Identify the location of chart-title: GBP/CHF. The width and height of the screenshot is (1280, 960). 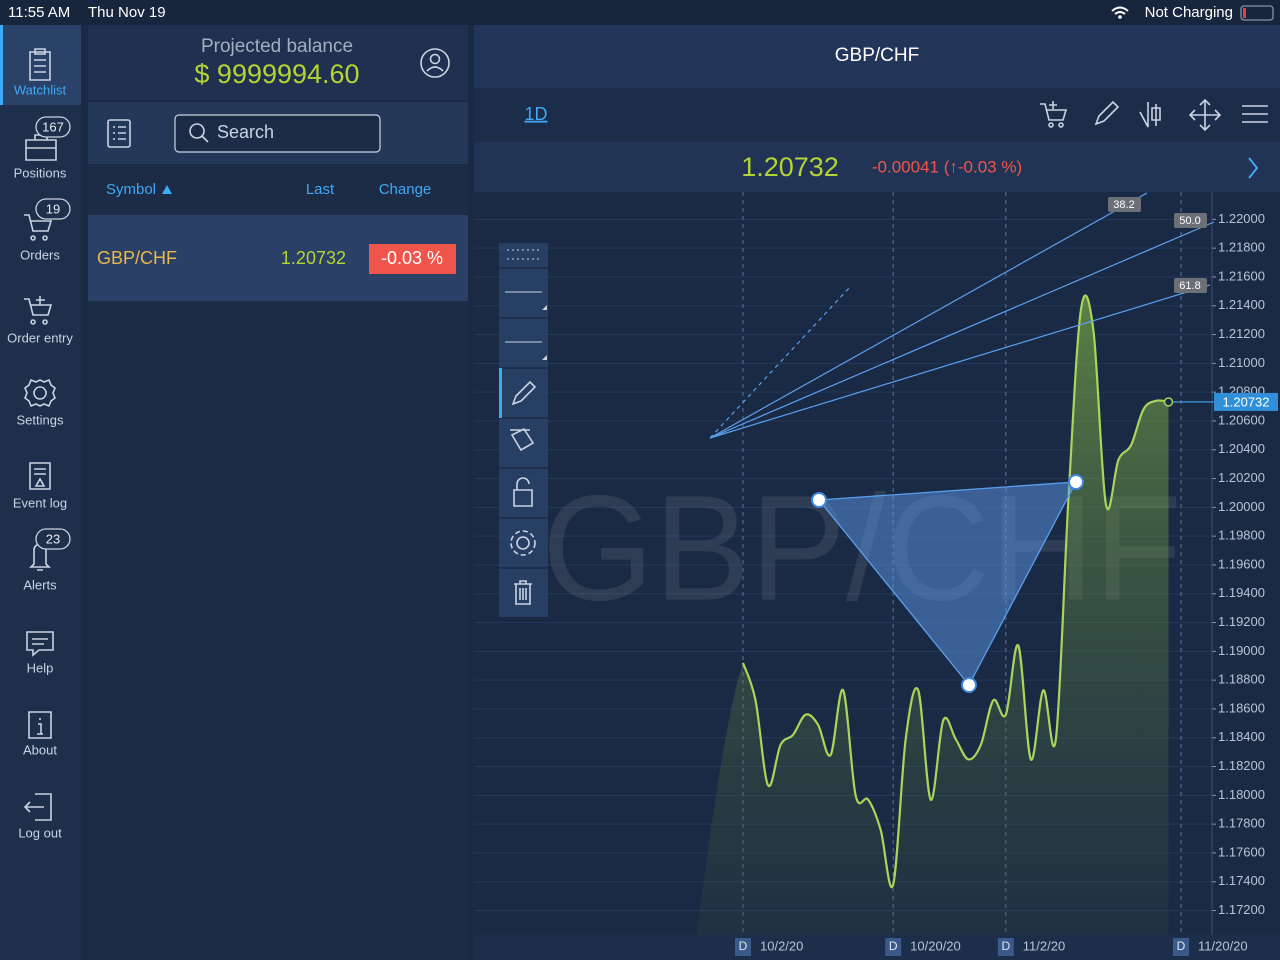
(877, 55).